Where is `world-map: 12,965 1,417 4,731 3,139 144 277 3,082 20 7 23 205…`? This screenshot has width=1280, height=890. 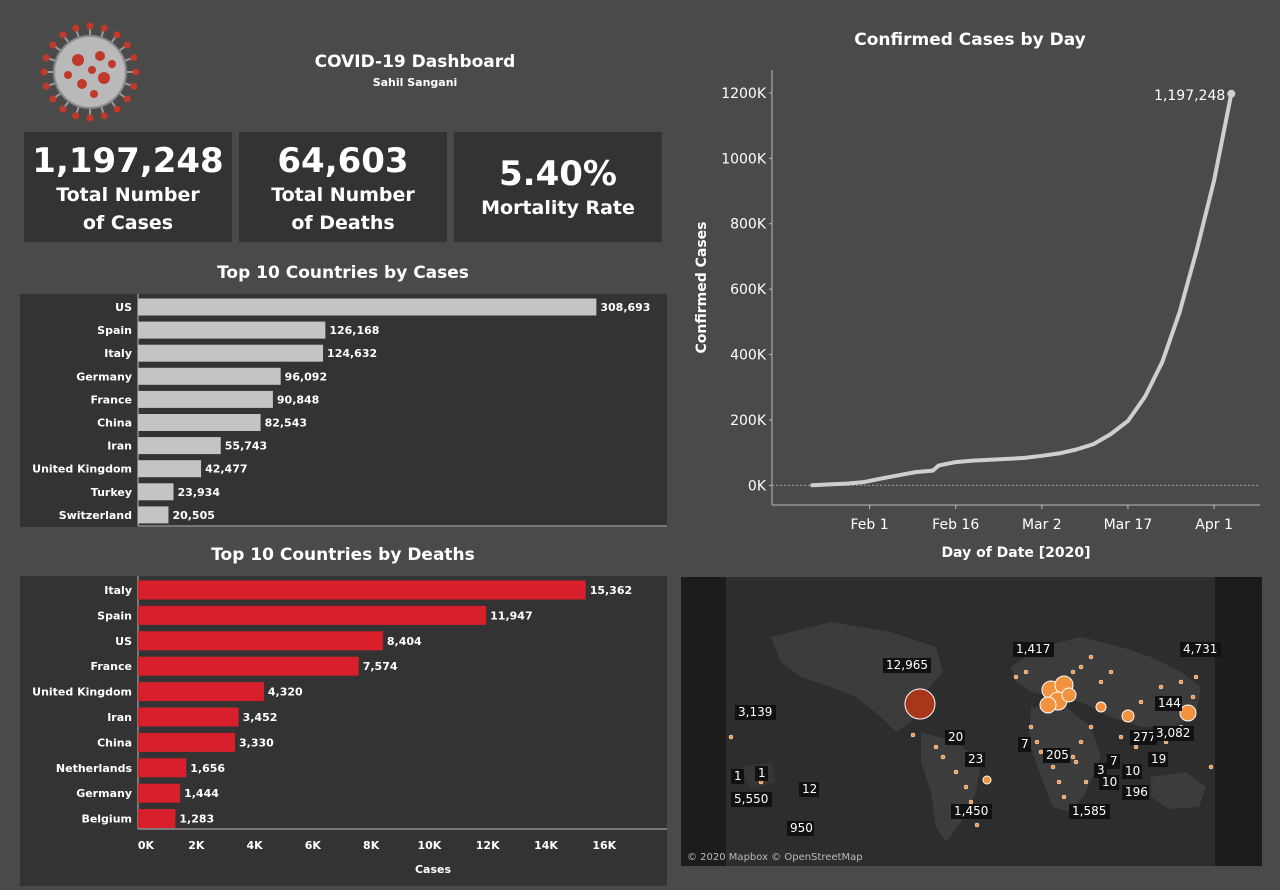 world-map: 12,965 1,417 4,731 3,139 144 277 3,082 20 7 23 205… is located at coordinates (971, 721).